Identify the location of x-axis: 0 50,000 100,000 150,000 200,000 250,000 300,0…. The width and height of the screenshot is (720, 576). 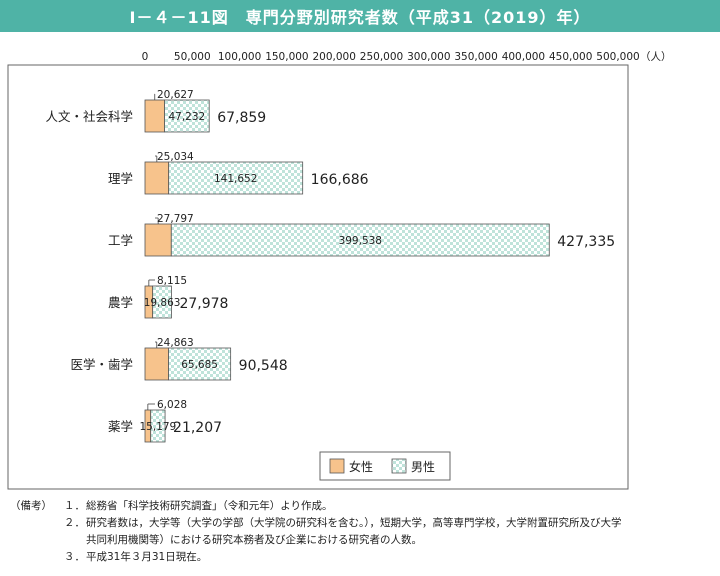
(407, 57).